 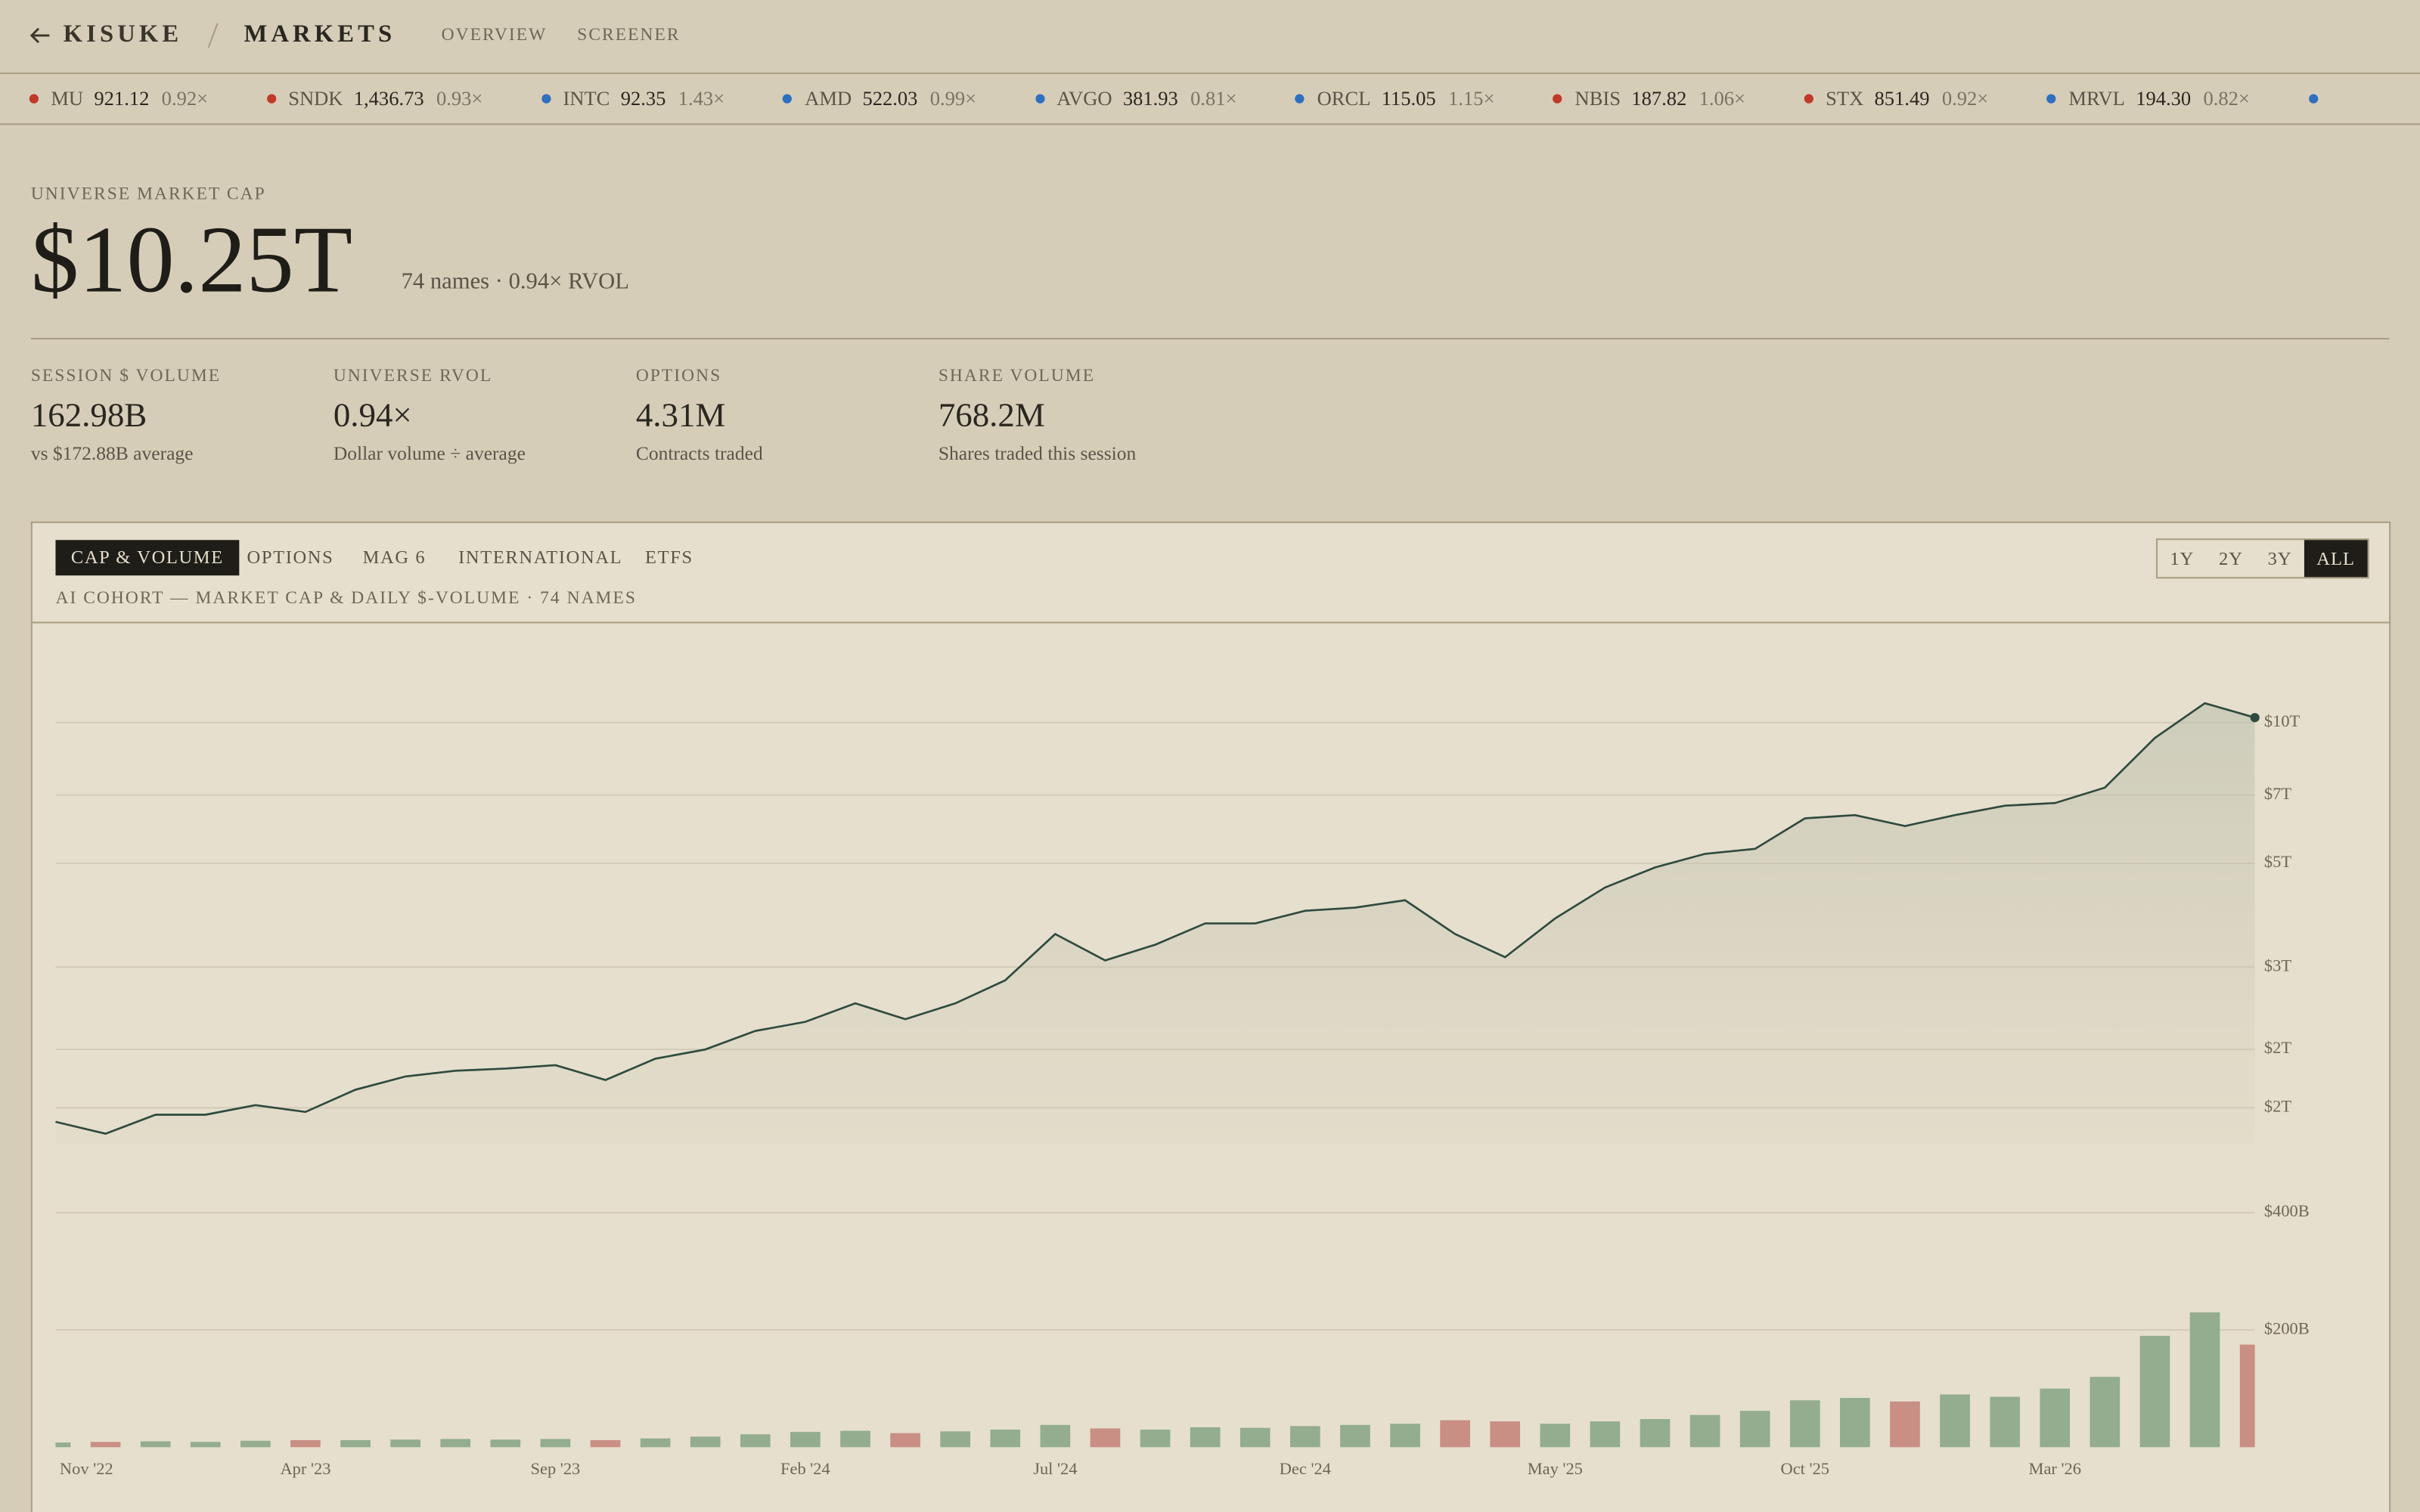 I want to click on hero-value: $10.25T, so click(x=191, y=261).